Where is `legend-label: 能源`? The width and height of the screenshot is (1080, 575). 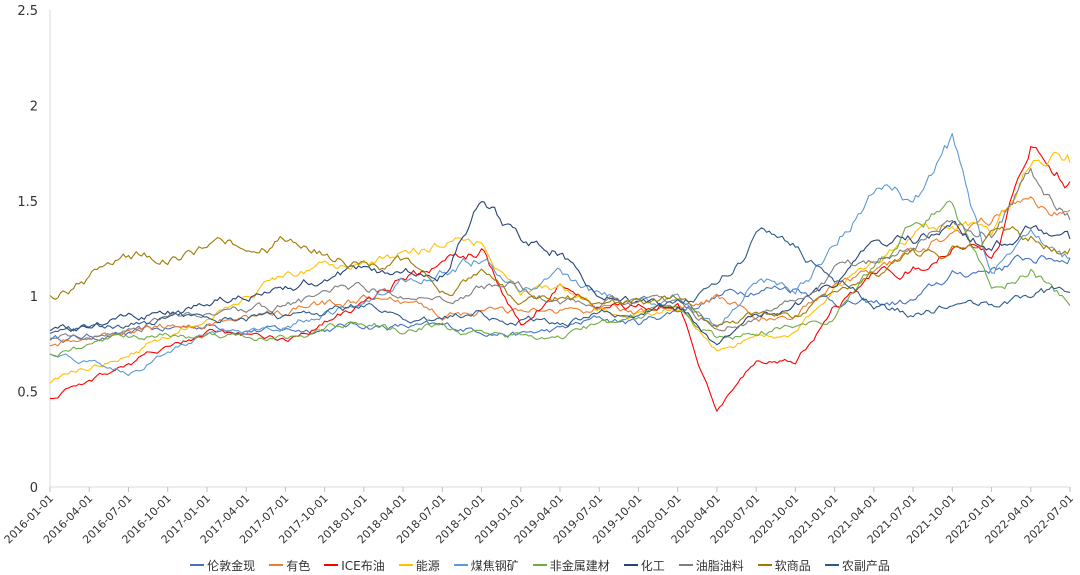
legend-label: 能源 is located at coordinates (427, 565).